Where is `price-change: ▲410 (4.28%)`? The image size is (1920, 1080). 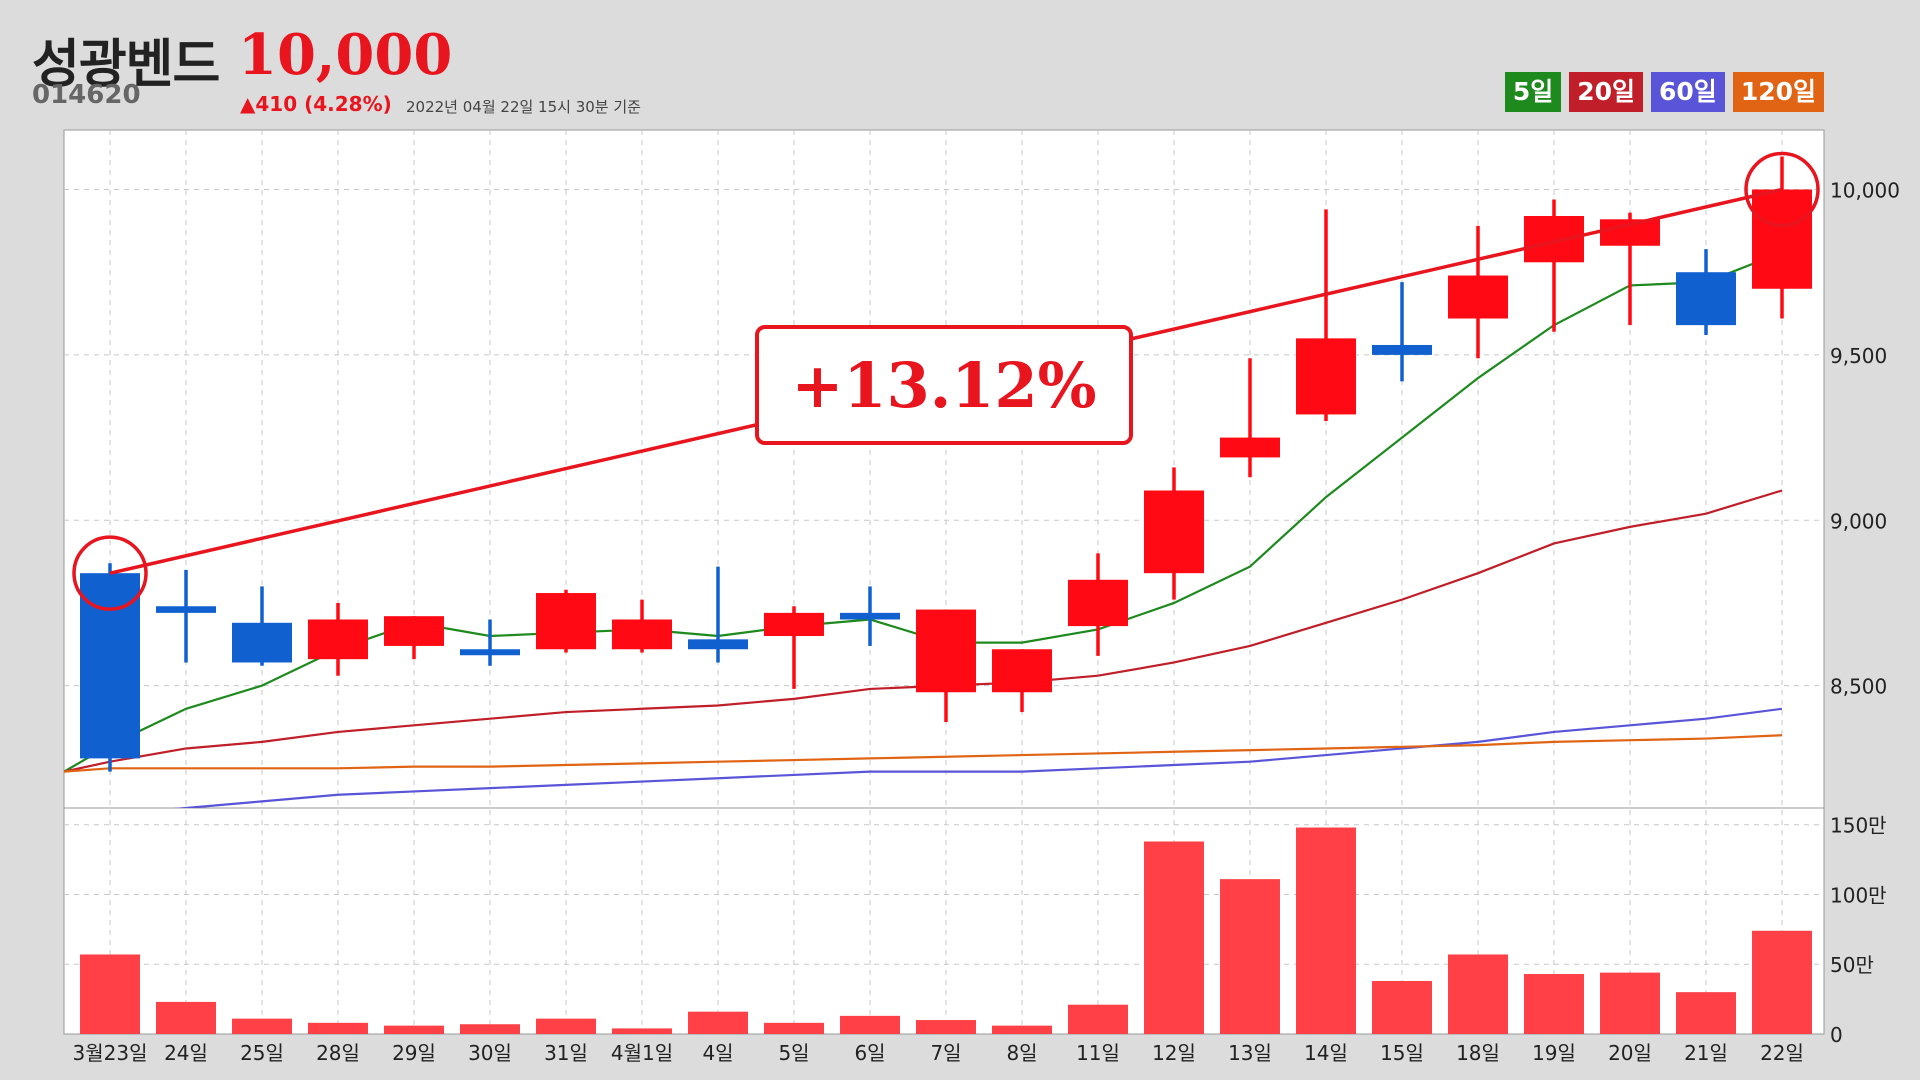
price-change: ▲410 (4.28%) is located at coordinates (316, 104).